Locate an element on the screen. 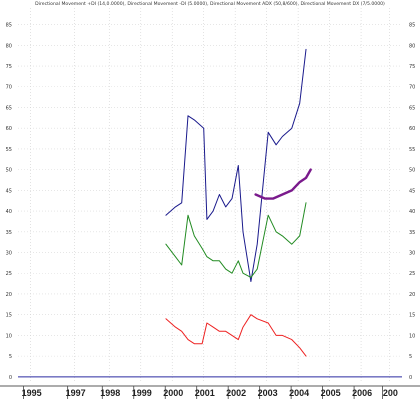  y-tick-label-left: 25 is located at coordinates (9, 274).